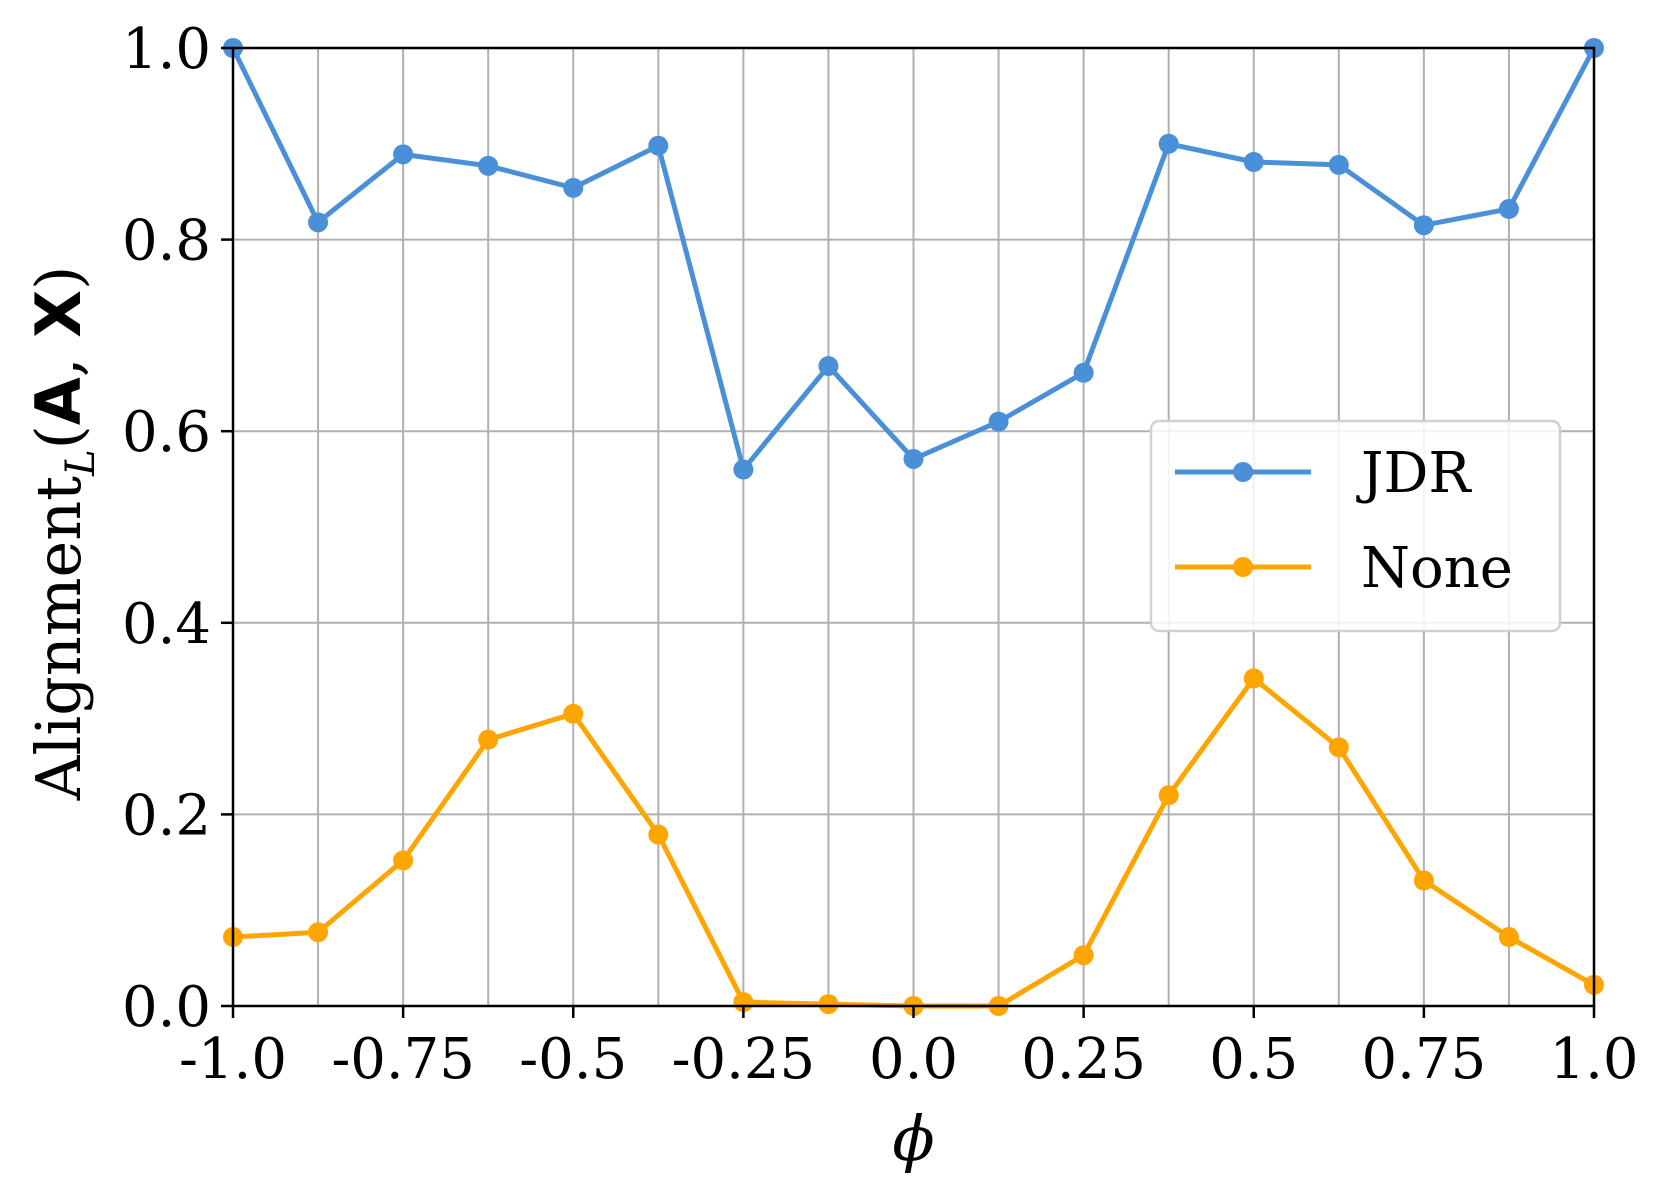  I want to click on x-tick-label: -0.5, so click(573, 1059).